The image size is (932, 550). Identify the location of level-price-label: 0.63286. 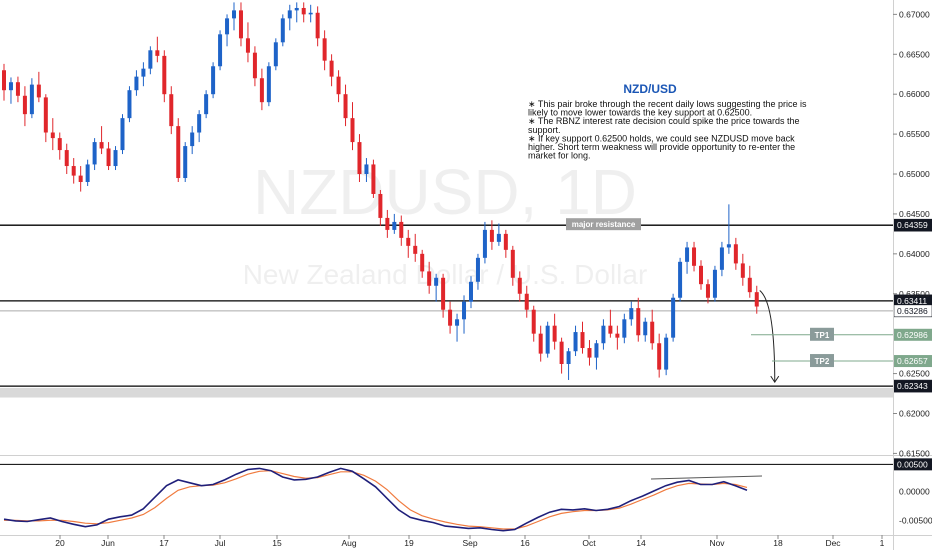
(912, 311).